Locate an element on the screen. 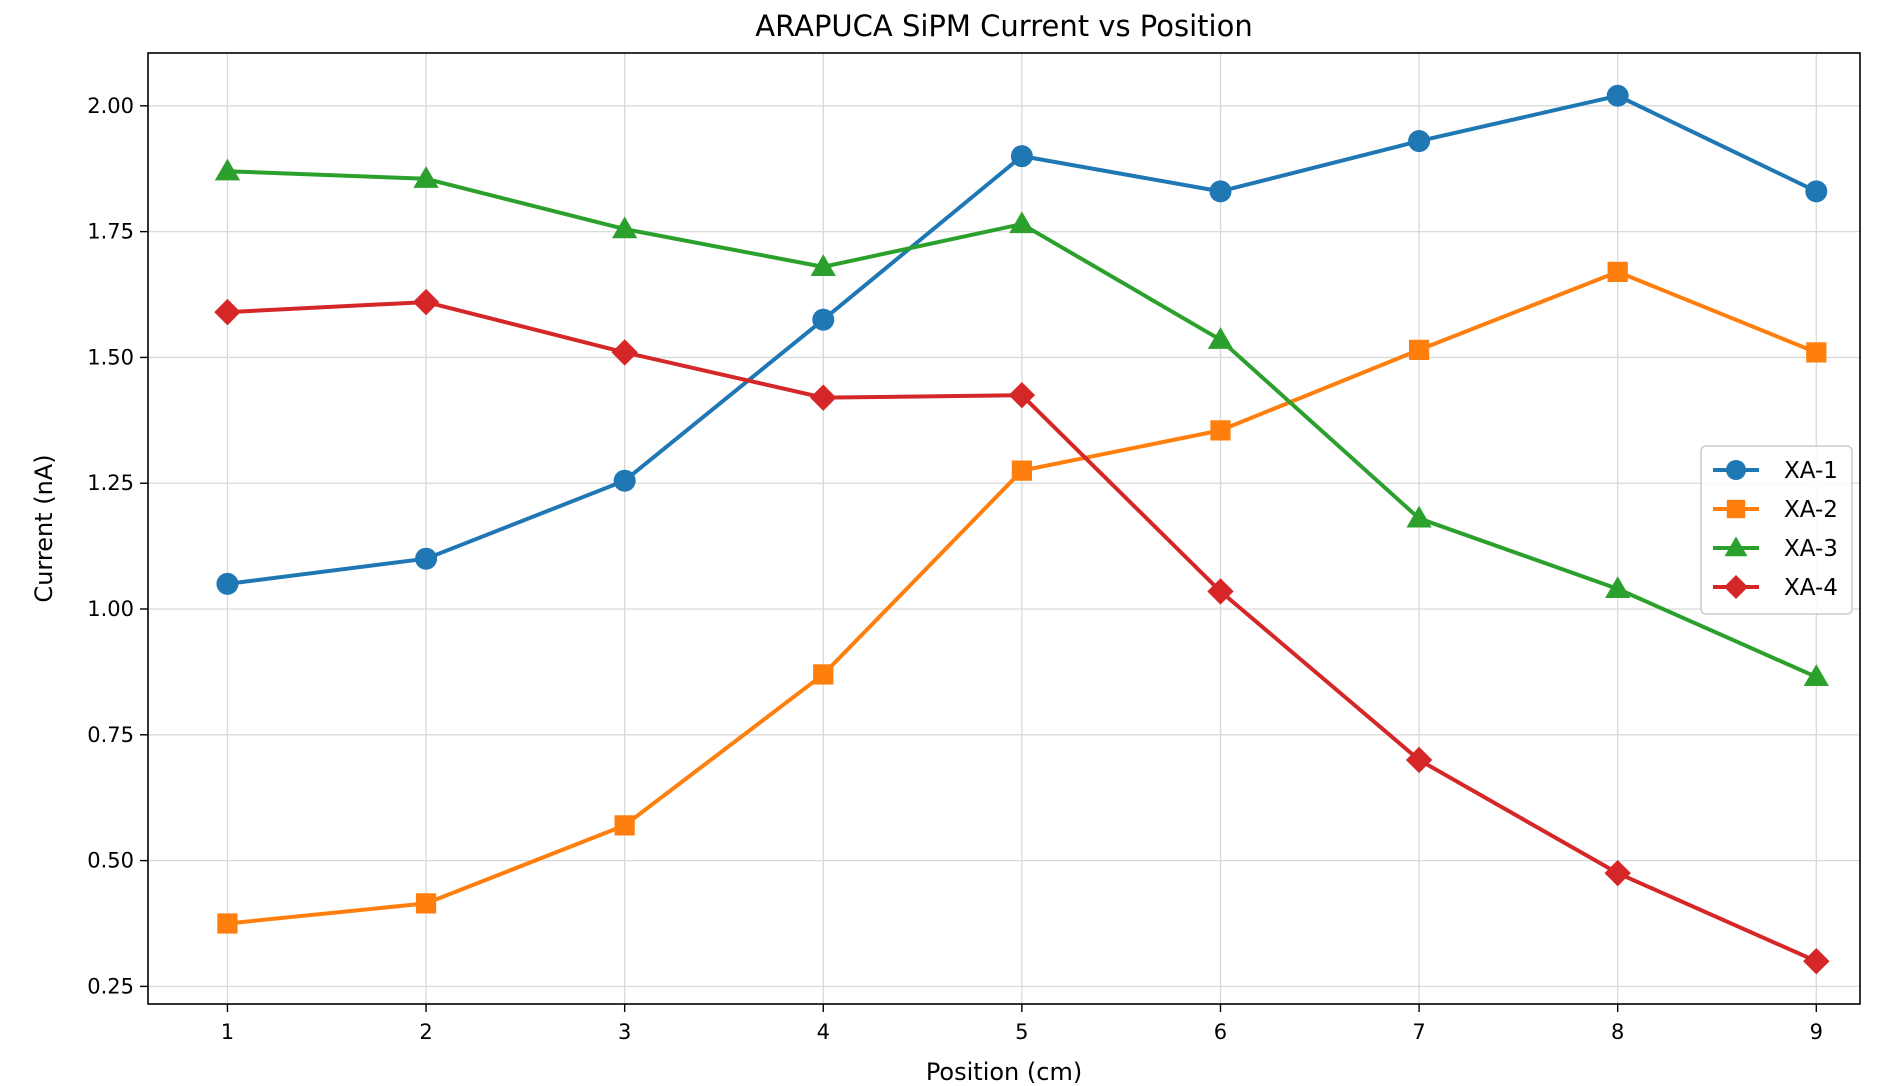 This screenshot has width=1878, height=1086. chart-title: ARAPUCA SiPM Current vs Position is located at coordinates (1003, 26).